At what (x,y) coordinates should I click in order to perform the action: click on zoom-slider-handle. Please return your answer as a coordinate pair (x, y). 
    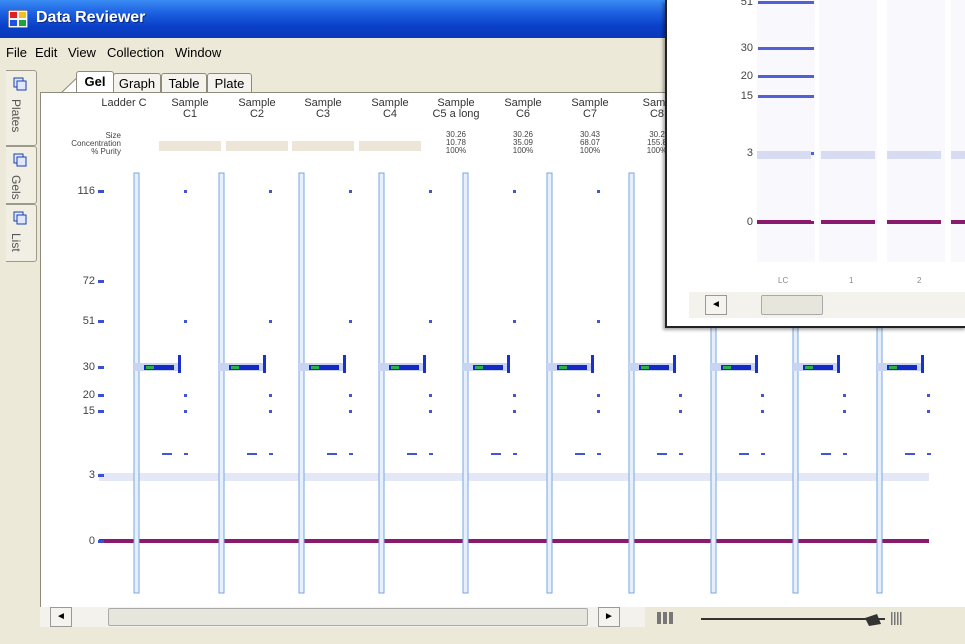
    Looking at the image, I should click on (873, 620).